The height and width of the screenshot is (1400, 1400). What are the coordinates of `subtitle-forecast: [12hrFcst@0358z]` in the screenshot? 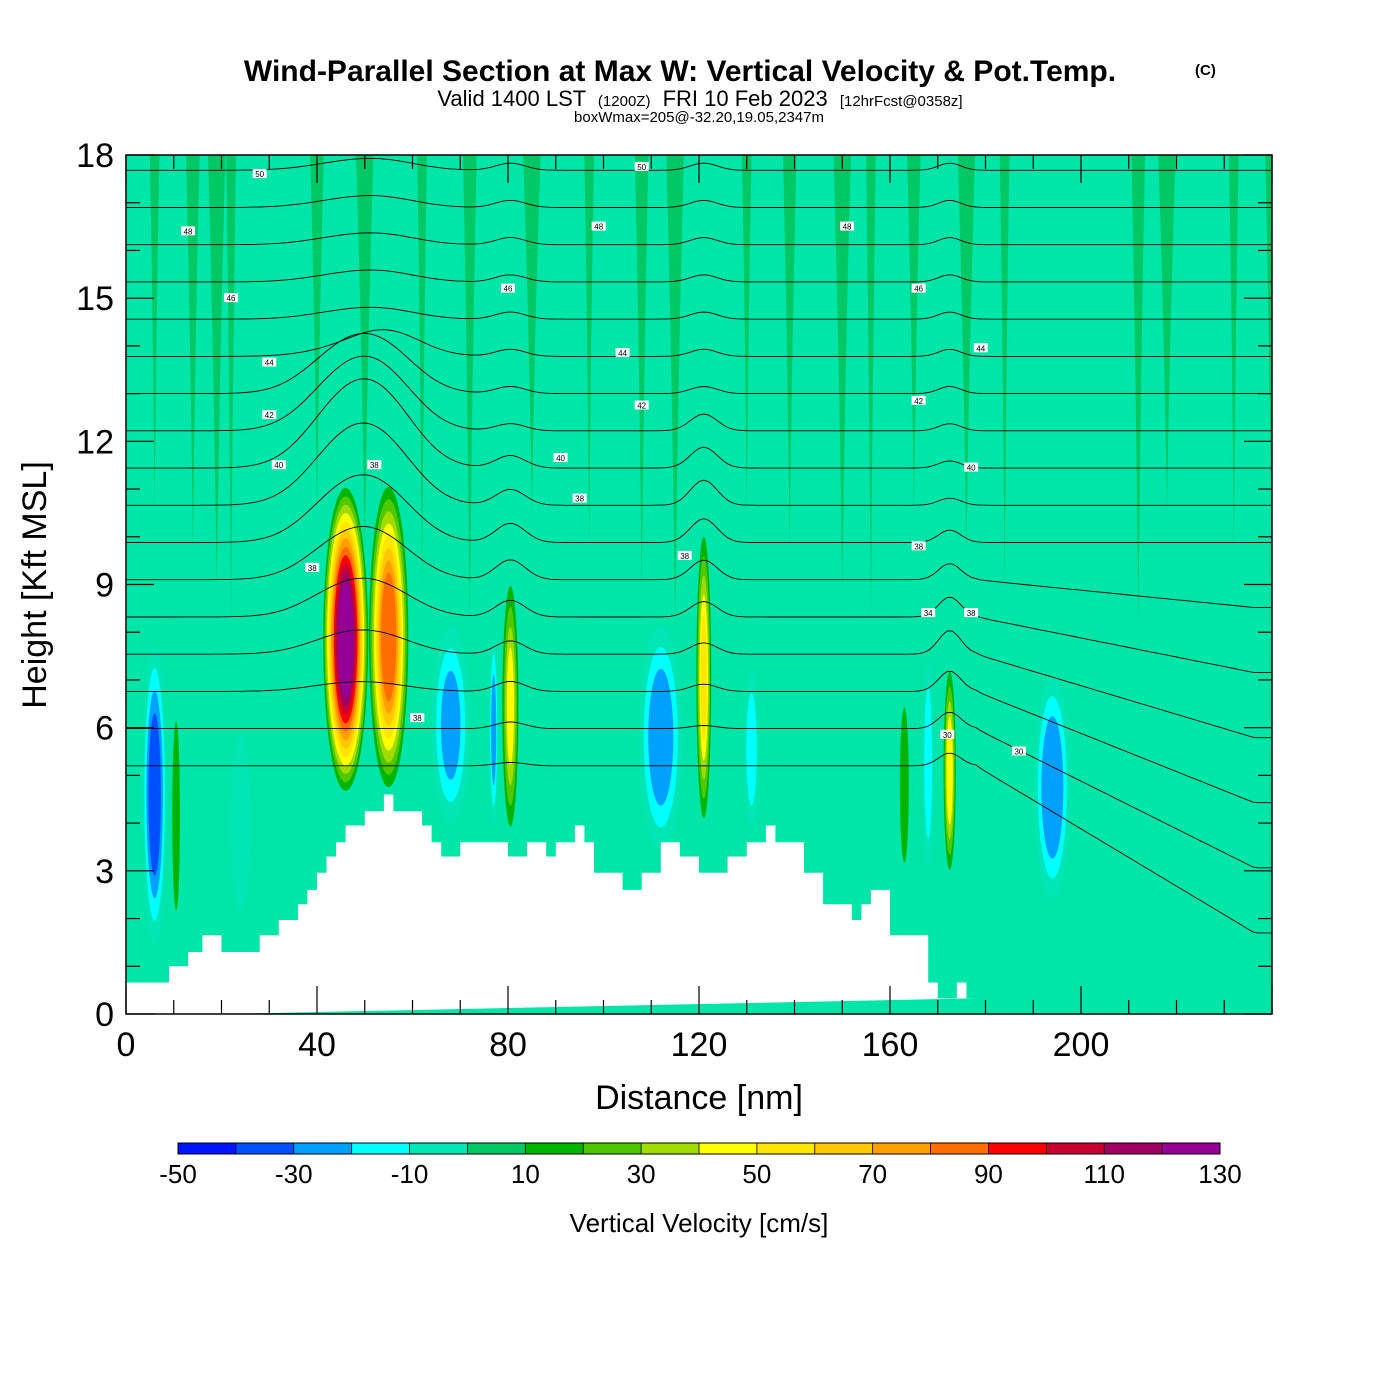 It's located at (901, 101).